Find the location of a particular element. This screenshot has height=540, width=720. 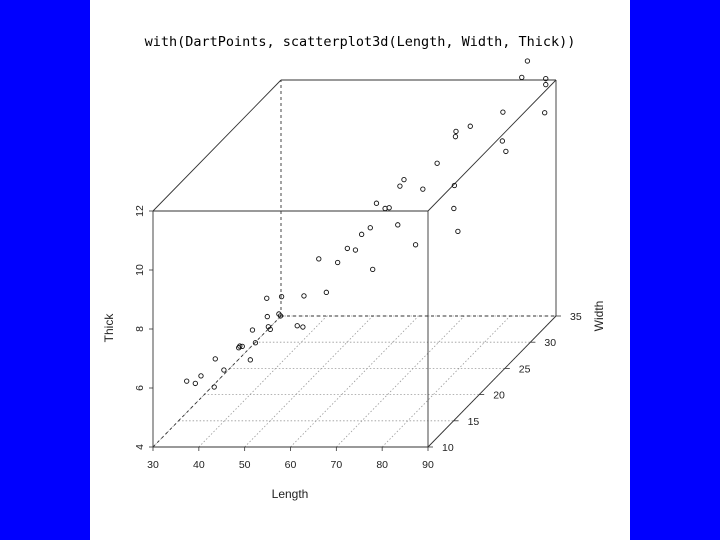

y-tick-label: 15 is located at coordinates (474, 422).